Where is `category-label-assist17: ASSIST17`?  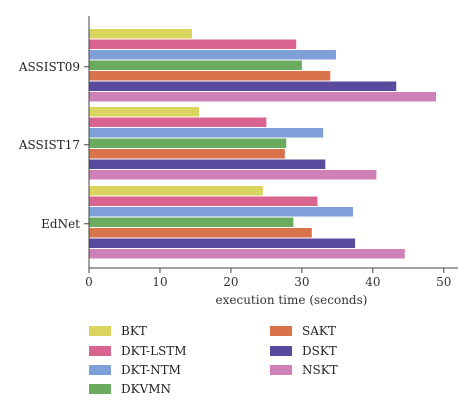 category-label-assist17: ASSIST17 is located at coordinates (49, 145).